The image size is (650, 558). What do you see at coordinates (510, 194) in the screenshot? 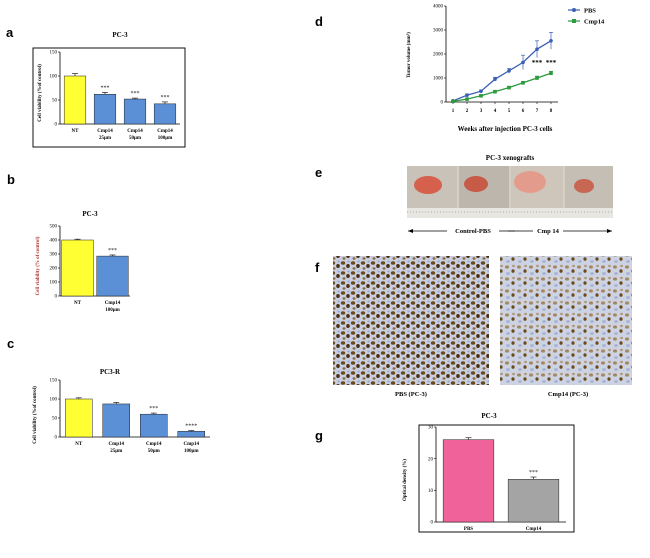
I see `xenograft-photo-panel: PC-3 xenografts Control-PBS Cmp 14` at bounding box center [510, 194].